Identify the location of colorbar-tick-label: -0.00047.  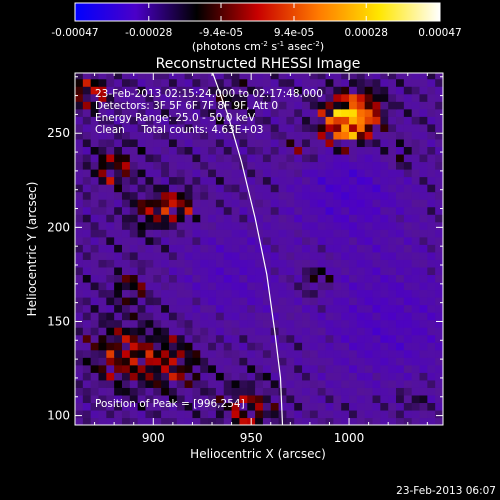
(74, 33).